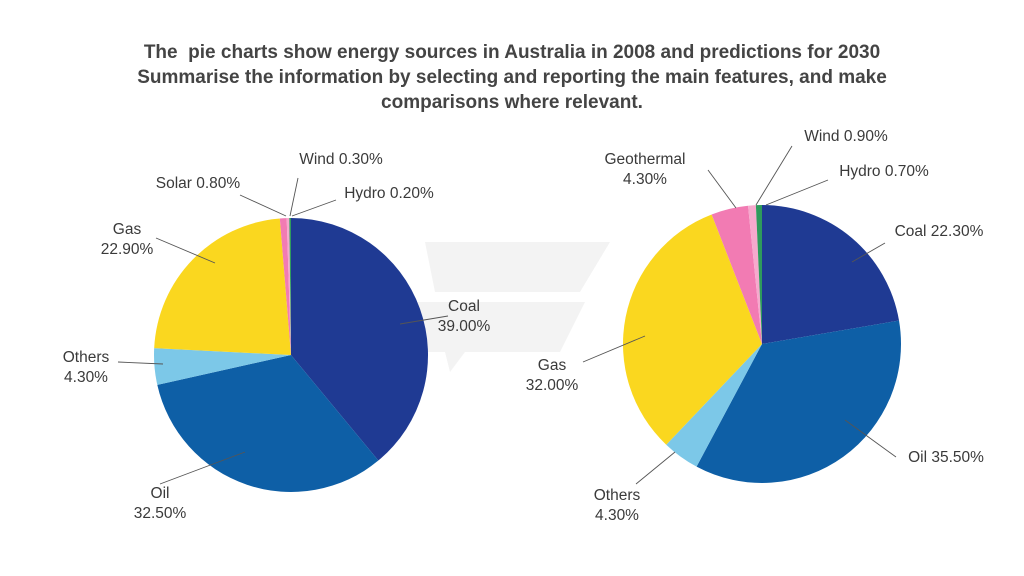 This screenshot has width=1024, height=576. What do you see at coordinates (946, 457) in the screenshot?
I see `data-label-oil: Oil 35.50%` at bounding box center [946, 457].